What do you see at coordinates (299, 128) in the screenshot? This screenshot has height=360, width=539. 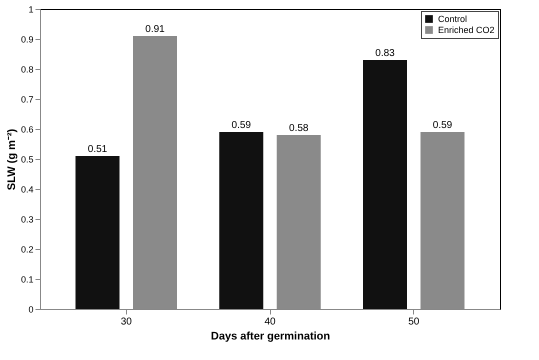 I see `data-label: 0.58` at bounding box center [299, 128].